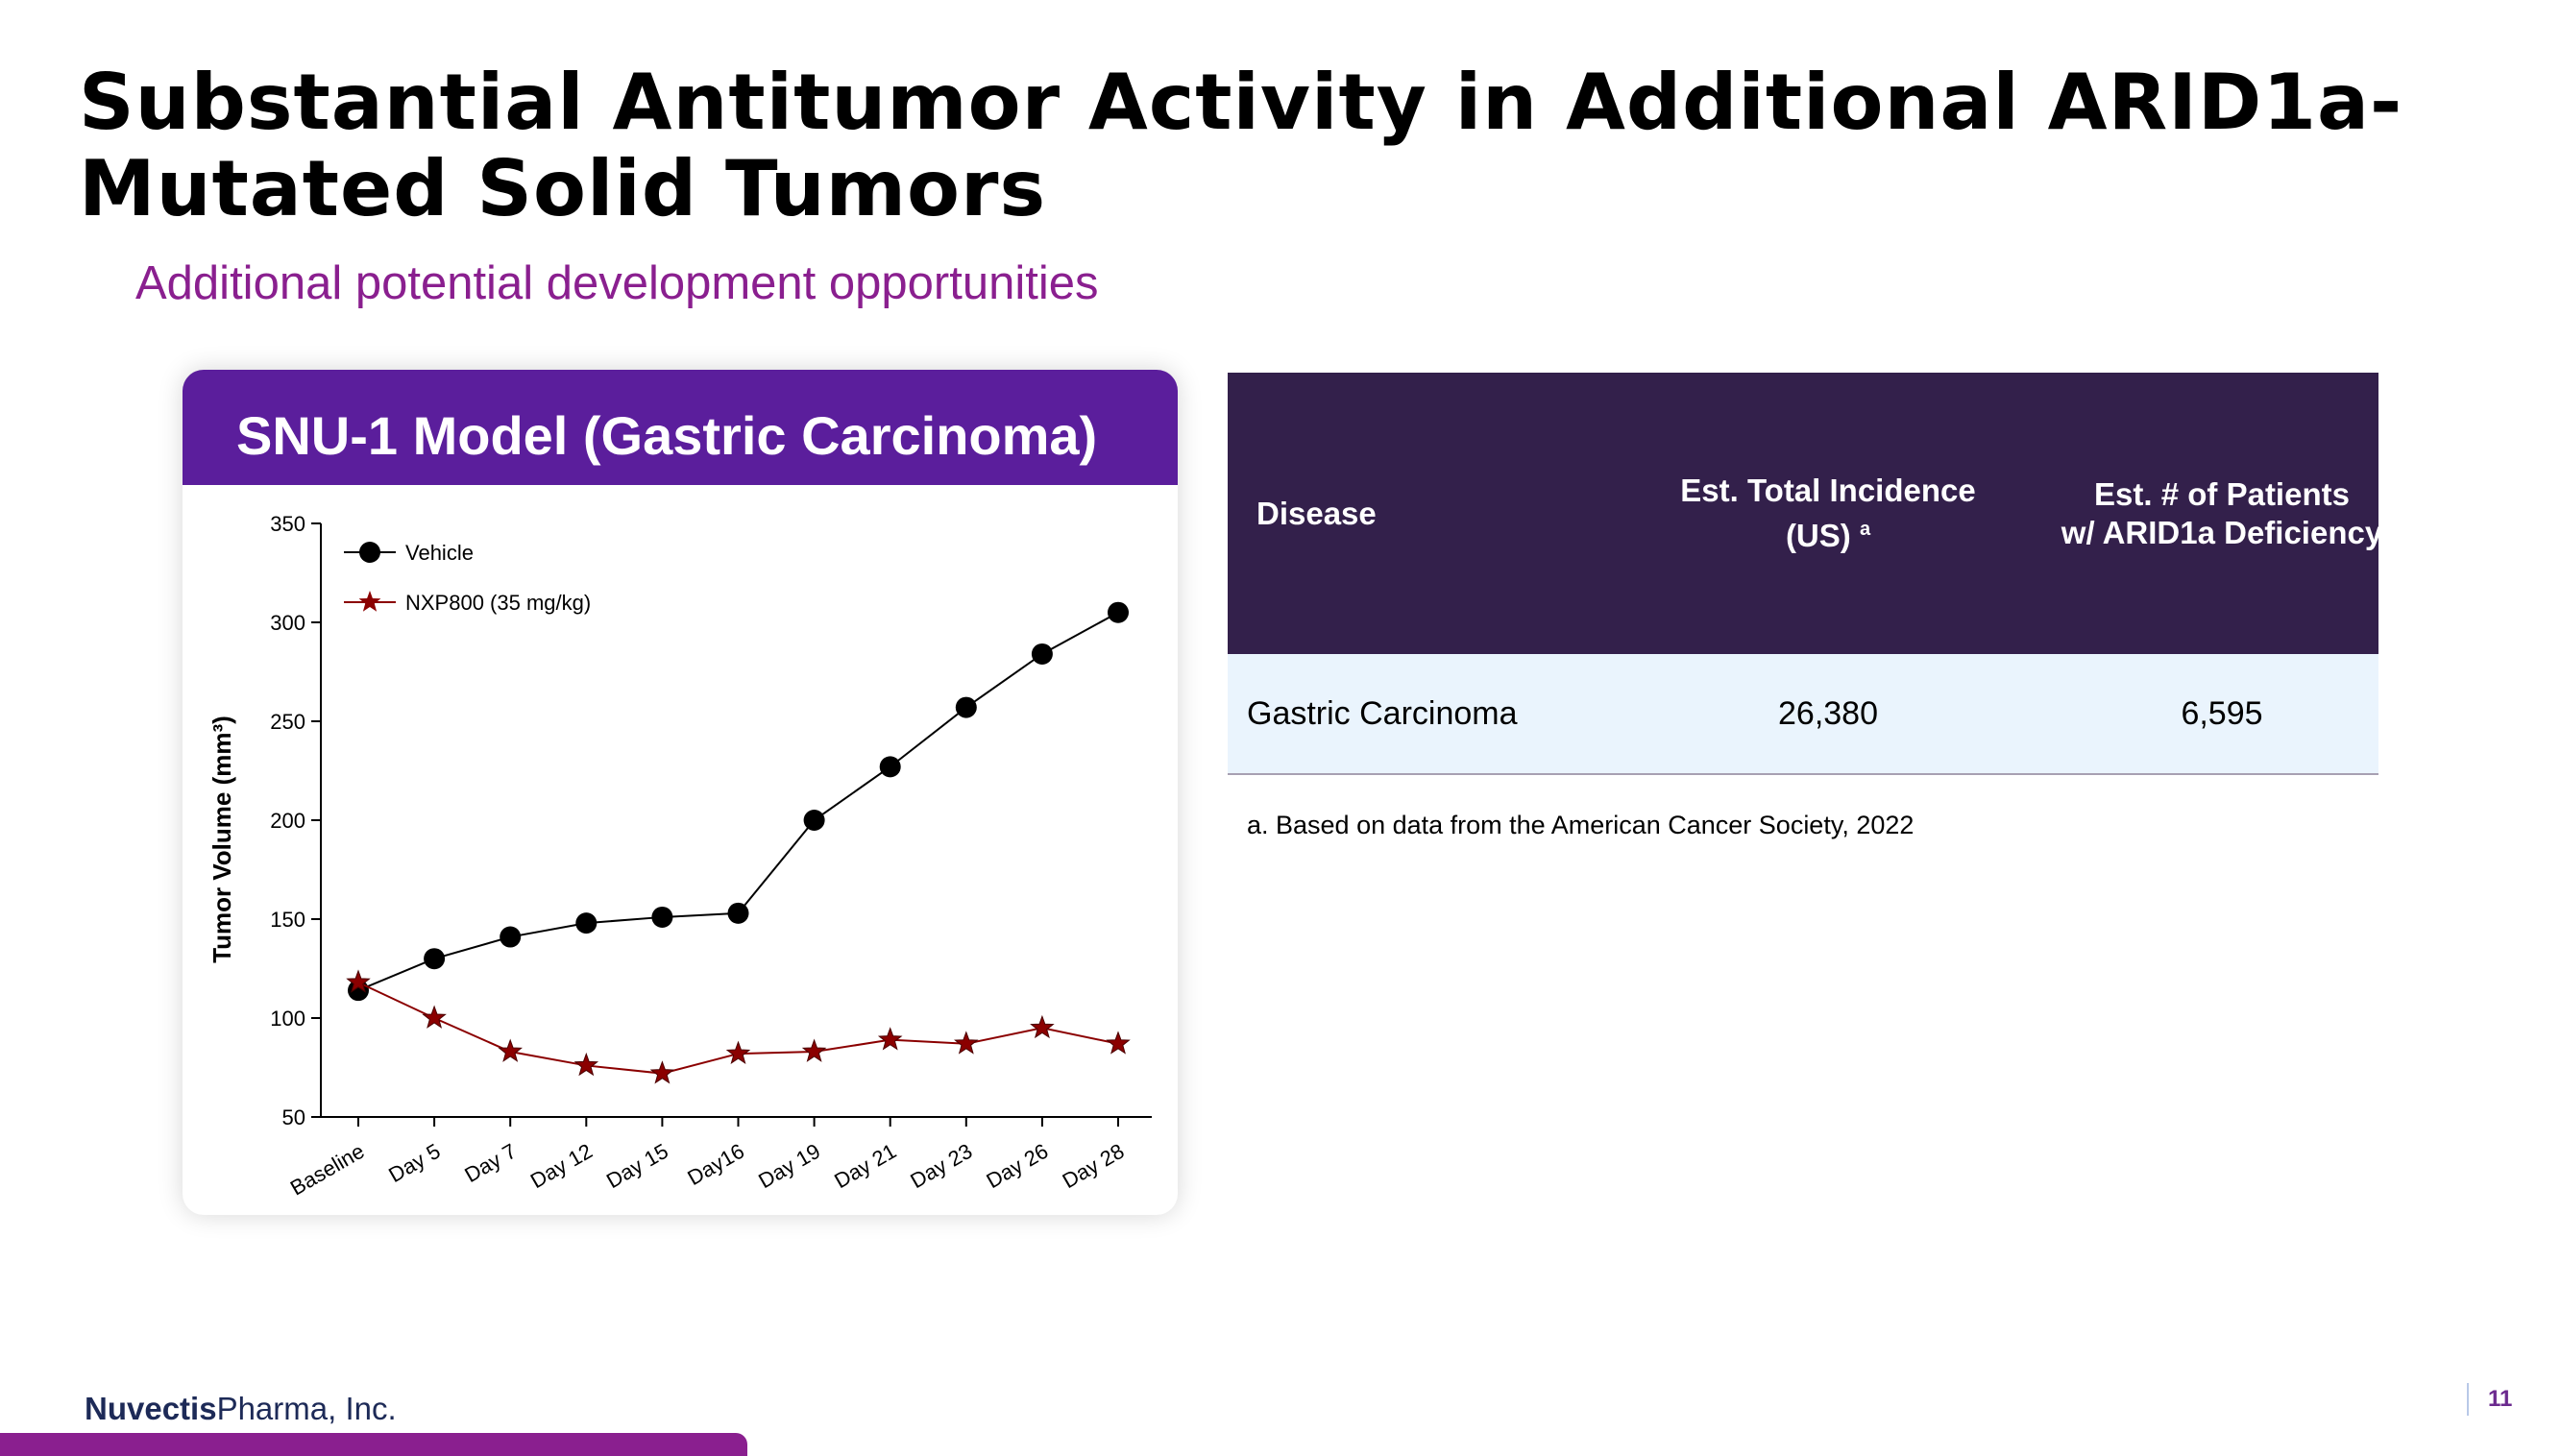  I want to click on header-incidence: Est. Total Incidence (US) a, so click(1828, 513).